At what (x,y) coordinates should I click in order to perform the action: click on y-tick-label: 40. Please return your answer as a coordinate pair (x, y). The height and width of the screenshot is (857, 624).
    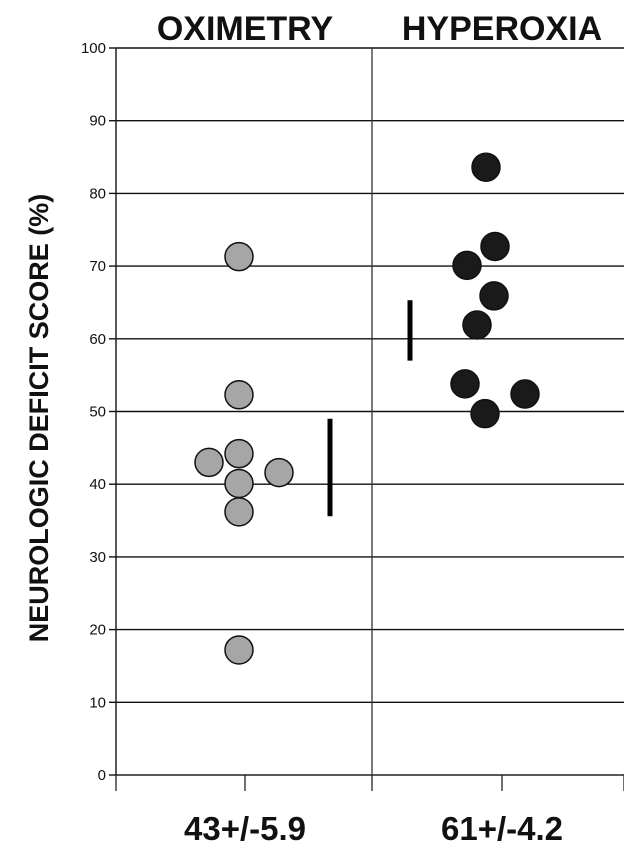
    Looking at the image, I should click on (97, 484).